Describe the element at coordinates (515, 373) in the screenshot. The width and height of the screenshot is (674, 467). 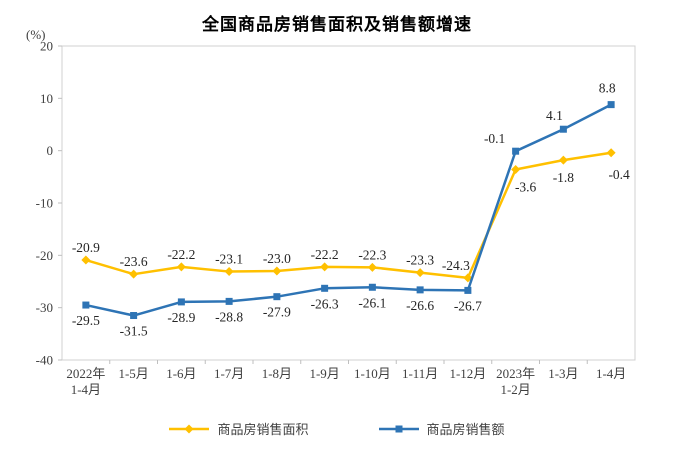
I see `svg-text: 2023年` at that location.